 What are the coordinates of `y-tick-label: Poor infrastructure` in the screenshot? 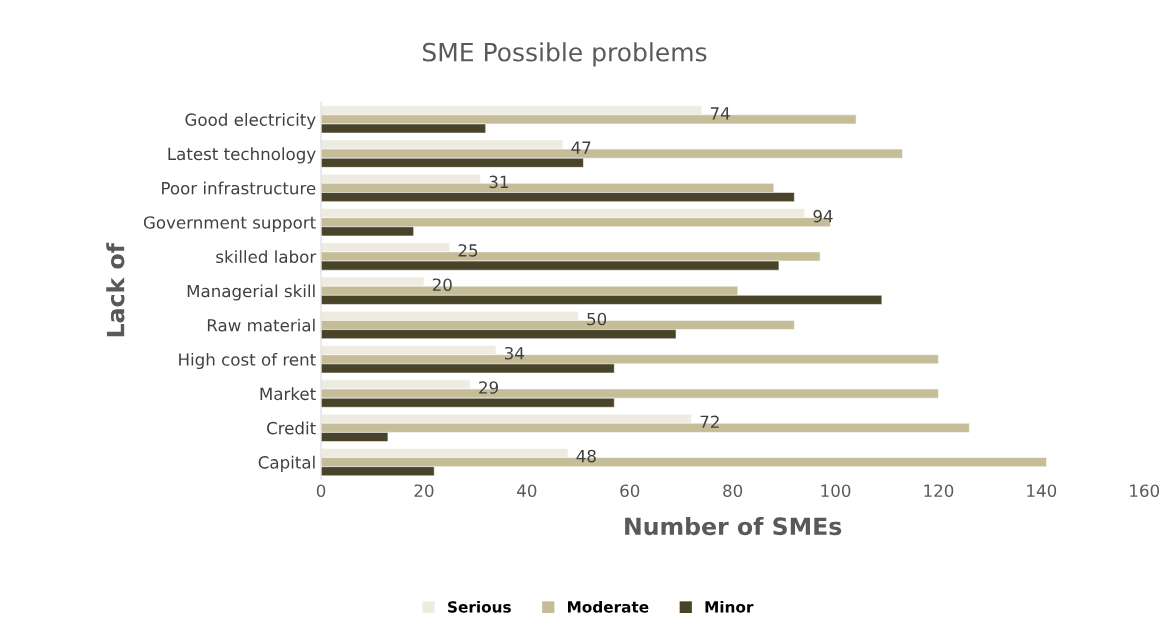 It's located at (239, 188).